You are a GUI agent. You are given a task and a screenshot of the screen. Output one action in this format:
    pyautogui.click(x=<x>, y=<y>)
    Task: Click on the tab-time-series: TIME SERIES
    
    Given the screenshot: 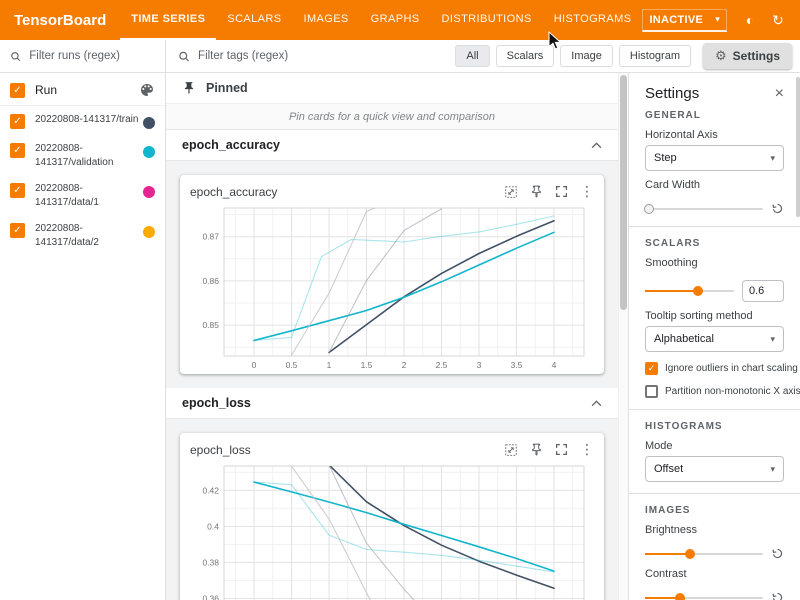 What is the action you would take?
    pyautogui.click(x=168, y=20)
    